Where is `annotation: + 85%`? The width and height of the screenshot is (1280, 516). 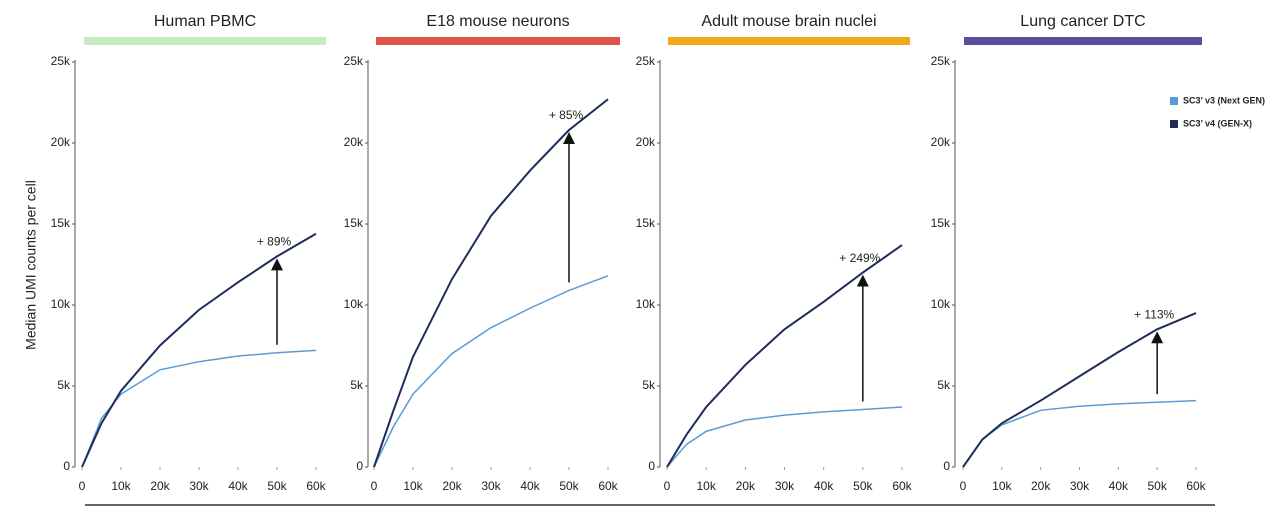
annotation: + 85% is located at coordinates (566, 115).